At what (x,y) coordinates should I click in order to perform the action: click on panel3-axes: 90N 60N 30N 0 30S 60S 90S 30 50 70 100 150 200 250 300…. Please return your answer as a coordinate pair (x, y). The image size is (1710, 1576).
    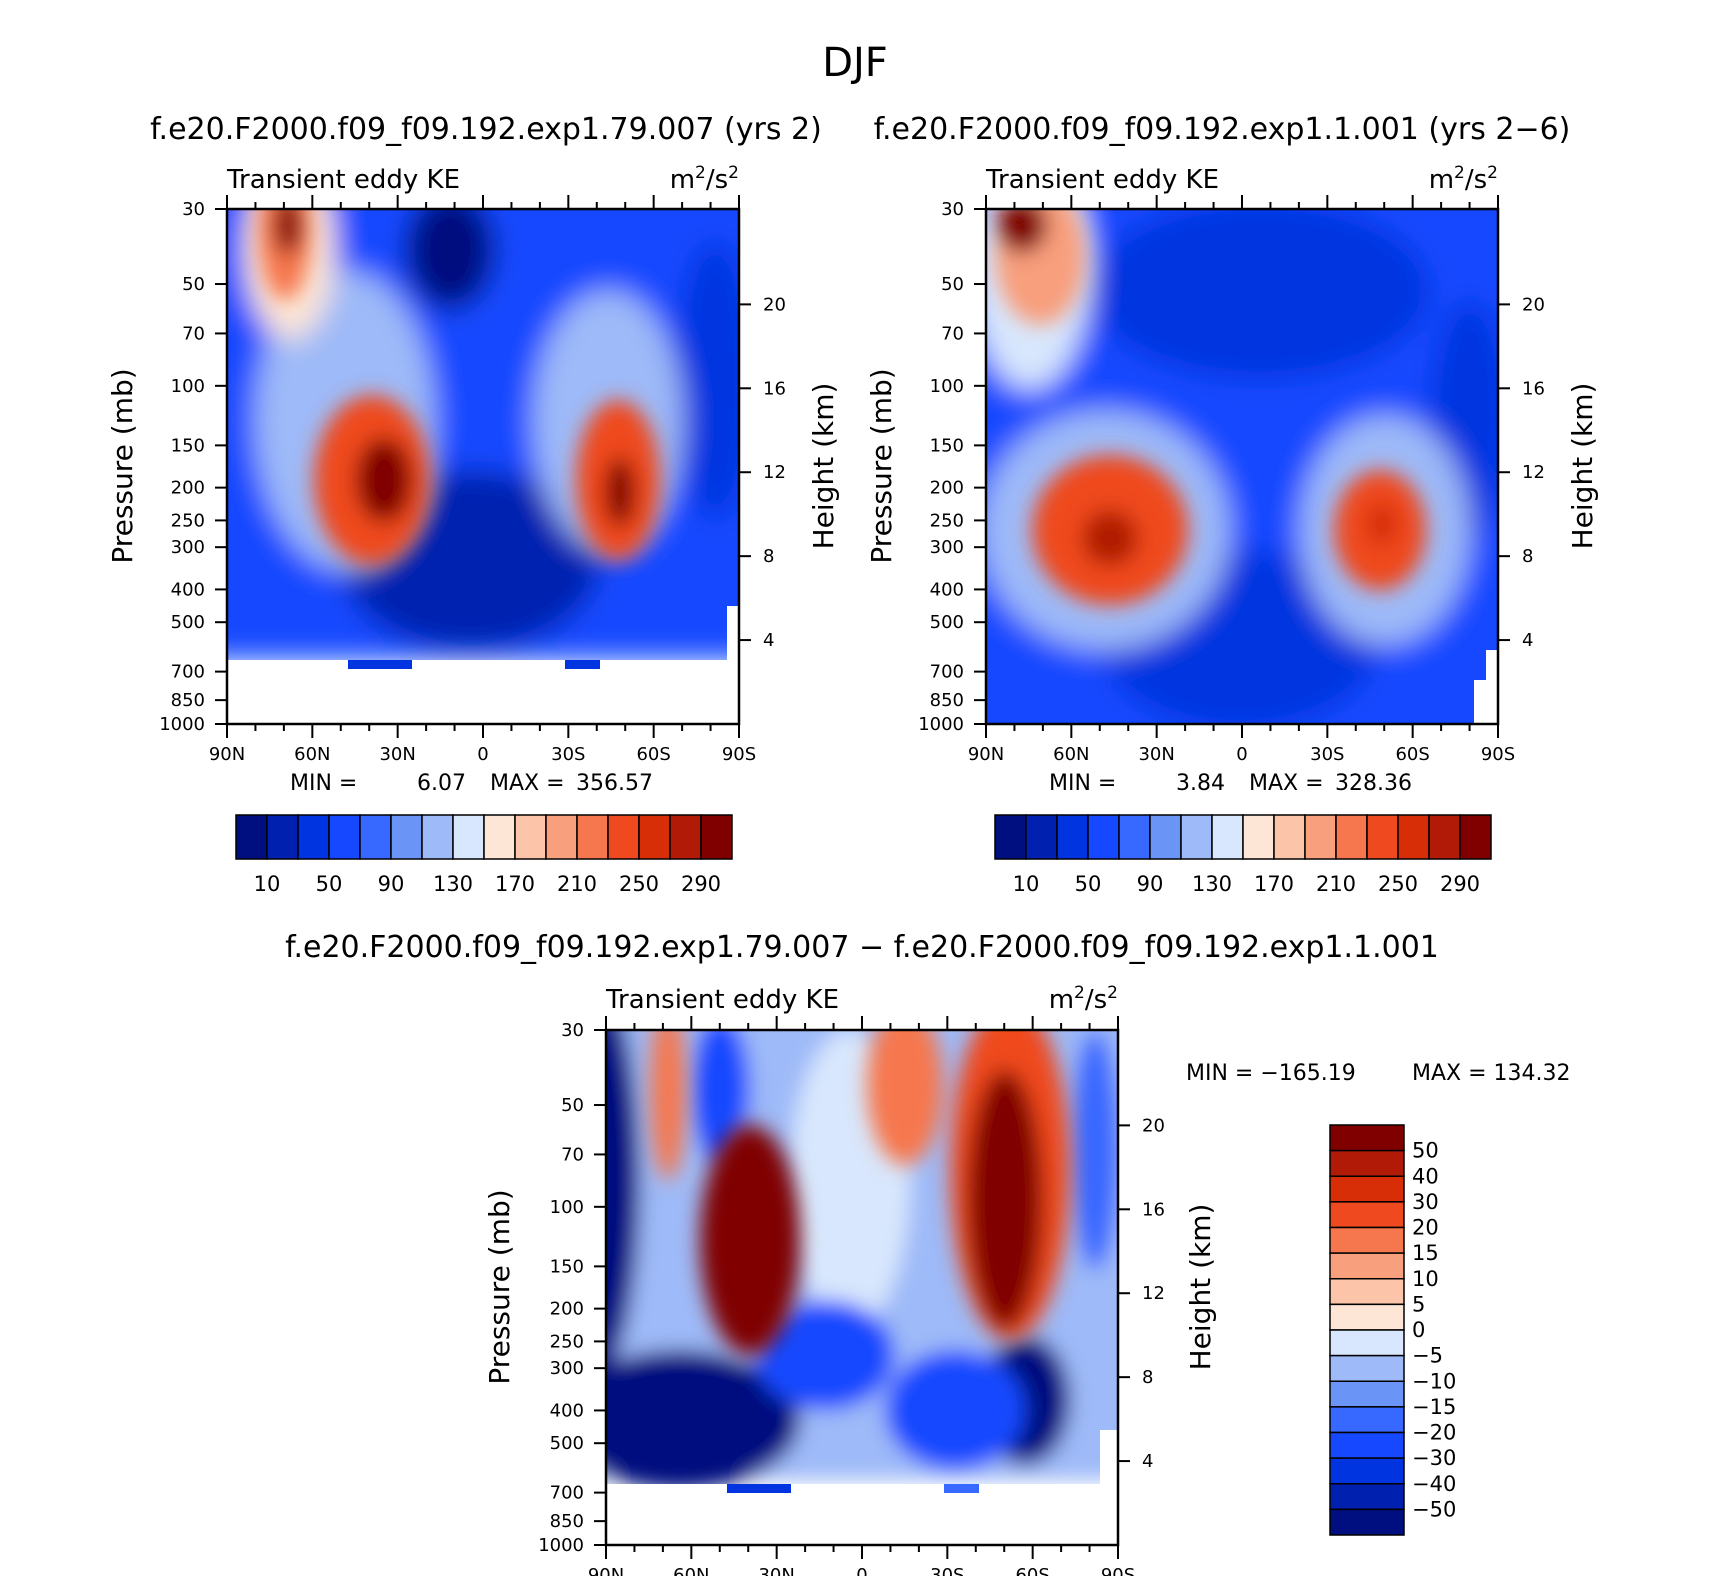
    Looking at the image, I should click on (851, 1296).